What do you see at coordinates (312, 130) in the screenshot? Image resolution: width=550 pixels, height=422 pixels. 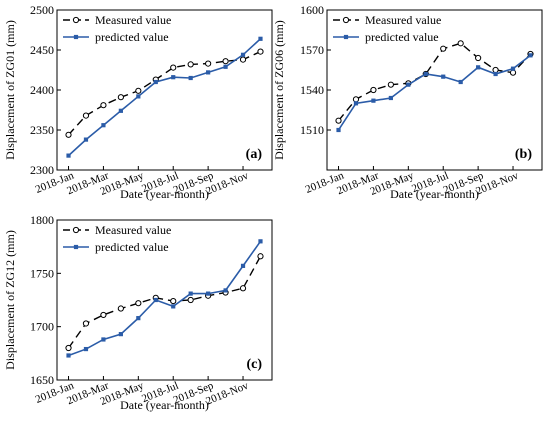 I see `y-tick-label: 1510` at bounding box center [312, 130].